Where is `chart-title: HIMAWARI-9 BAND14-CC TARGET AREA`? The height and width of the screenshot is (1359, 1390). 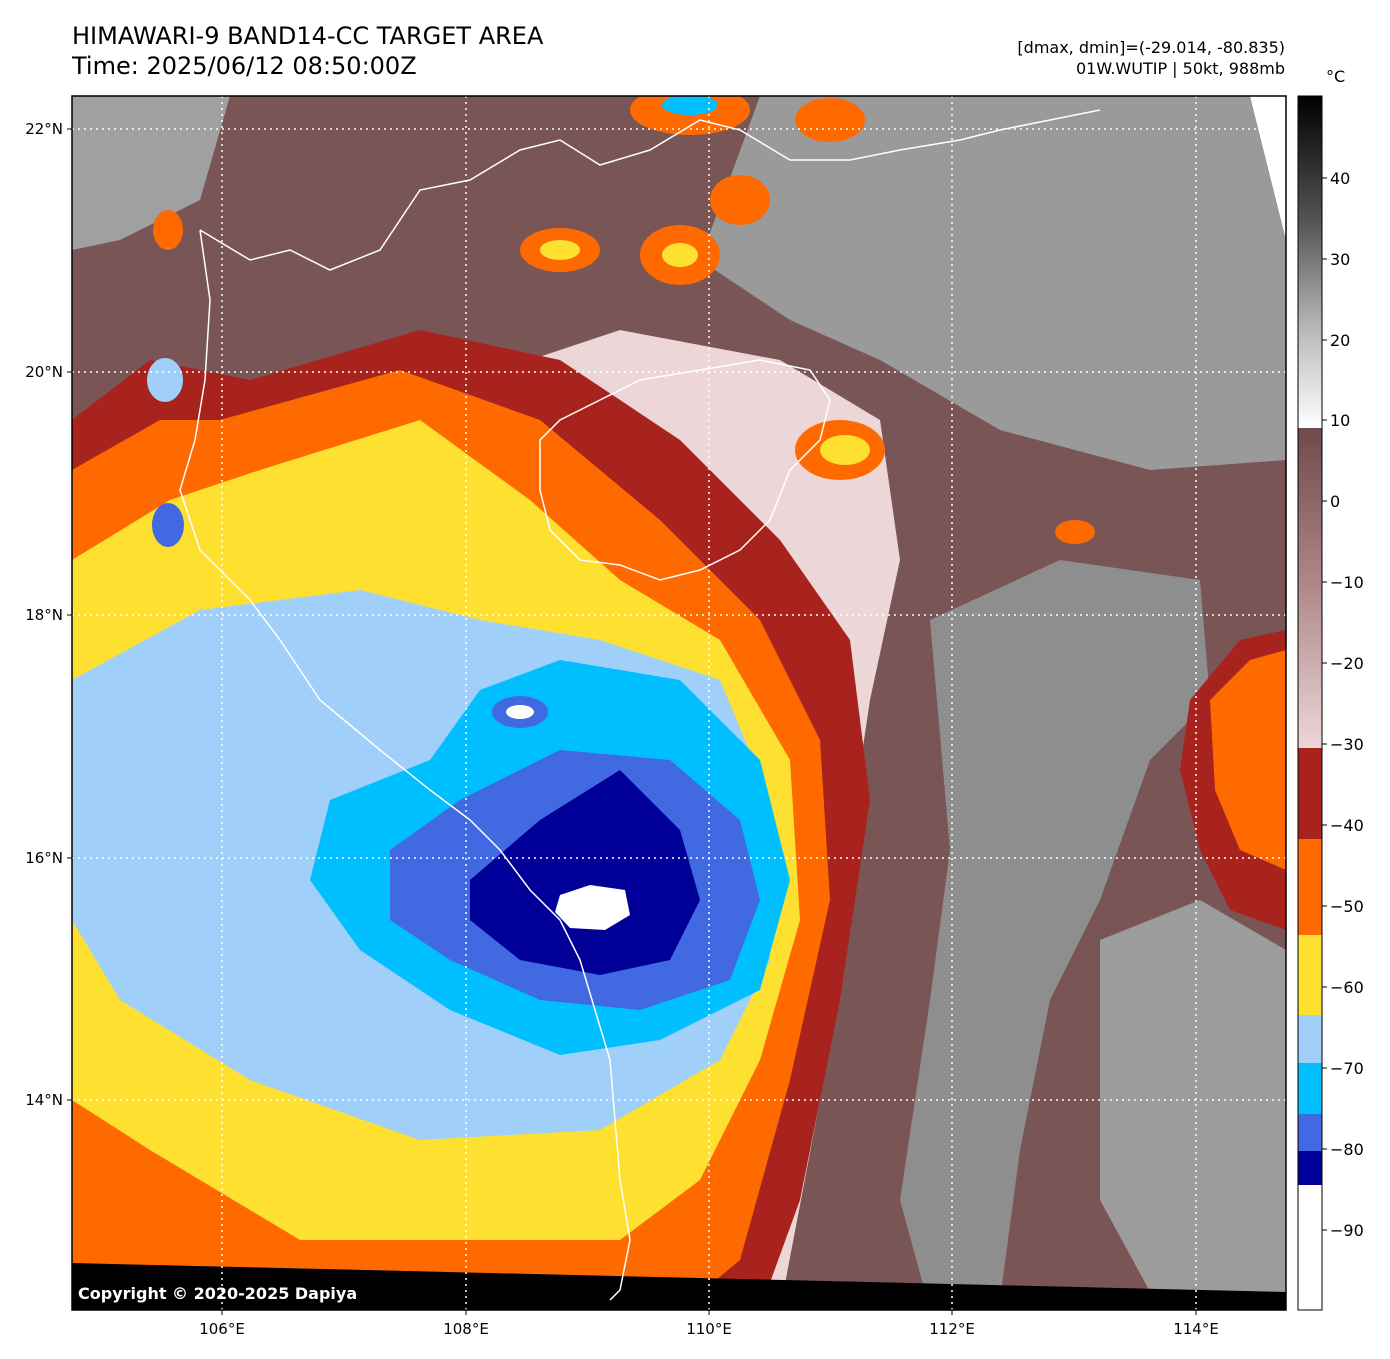 chart-title: HIMAWARI-9 BAND14-CC TARGET AREA is located at coordinates (308, 36).